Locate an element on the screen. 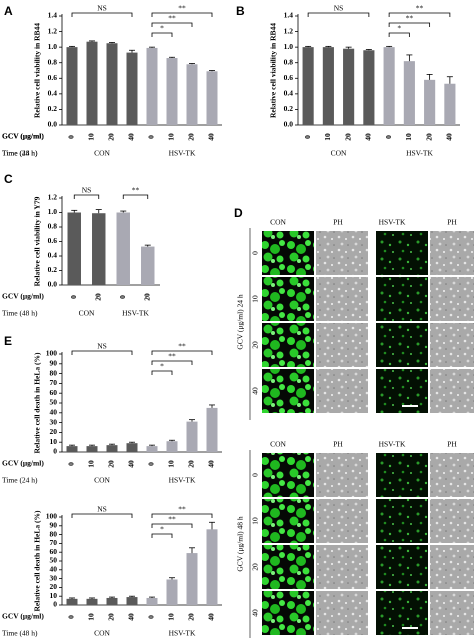 Image resolution: width=474 pixels, height=642 pixels. row-label: 0 is located at coordinates (255, 475).